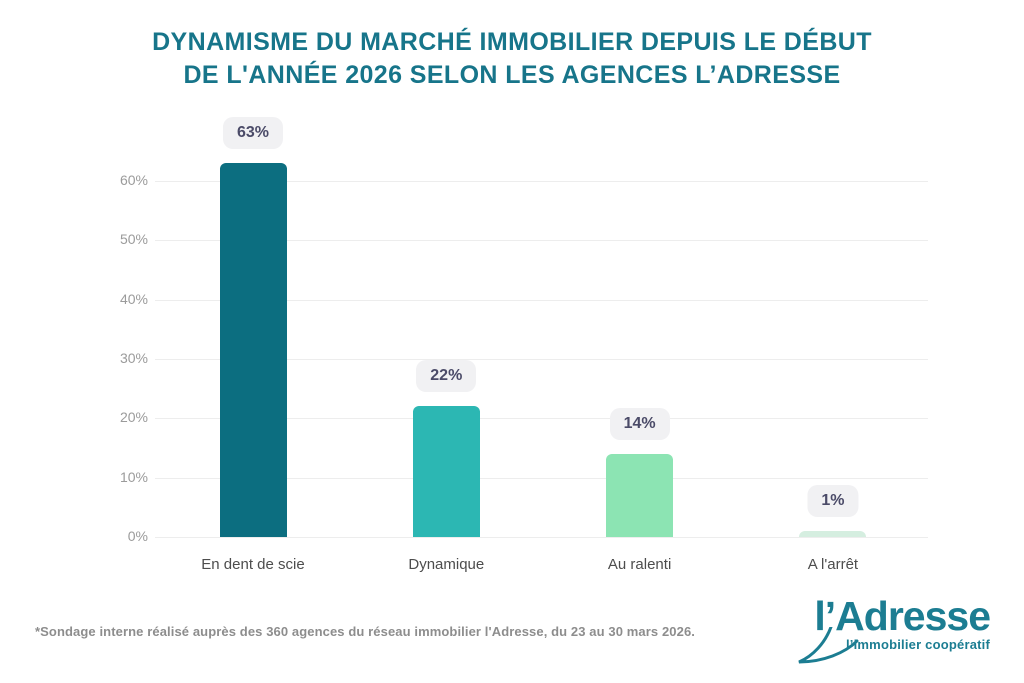 This screenshot has width=1024, height=683. What do you see at coordinates (133, 180) in the screenshot?
I see `y-axis-tick-label: 60%` at bounding box center [133, 180].